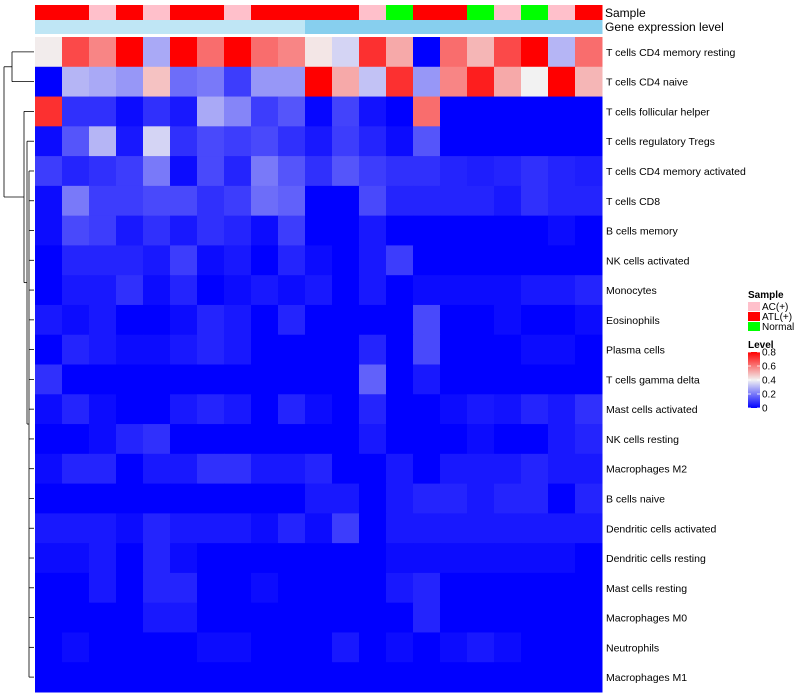 This screenshot has height=700, width=800. Describe the element at coordinates (652, 410) in the screenshot. I see `row-label: Mast cells activated` at that location.